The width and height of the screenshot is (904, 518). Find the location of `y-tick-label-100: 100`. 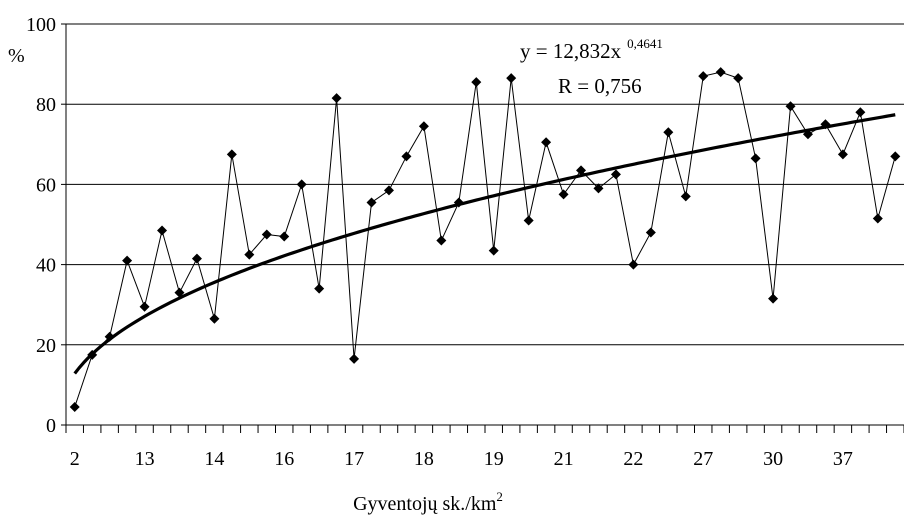

y-tick-label-100: 100 is located at coordinates (41, 25).